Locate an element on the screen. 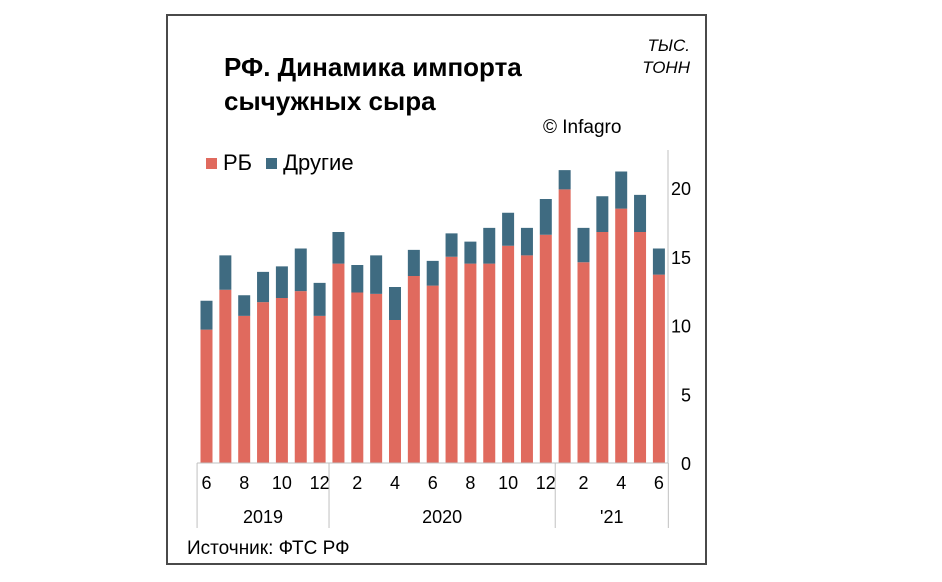 The width and height of the screenshot is (942, 582). title-line-1: РФ. Динамика импорта is located at coordinates (373, 67).